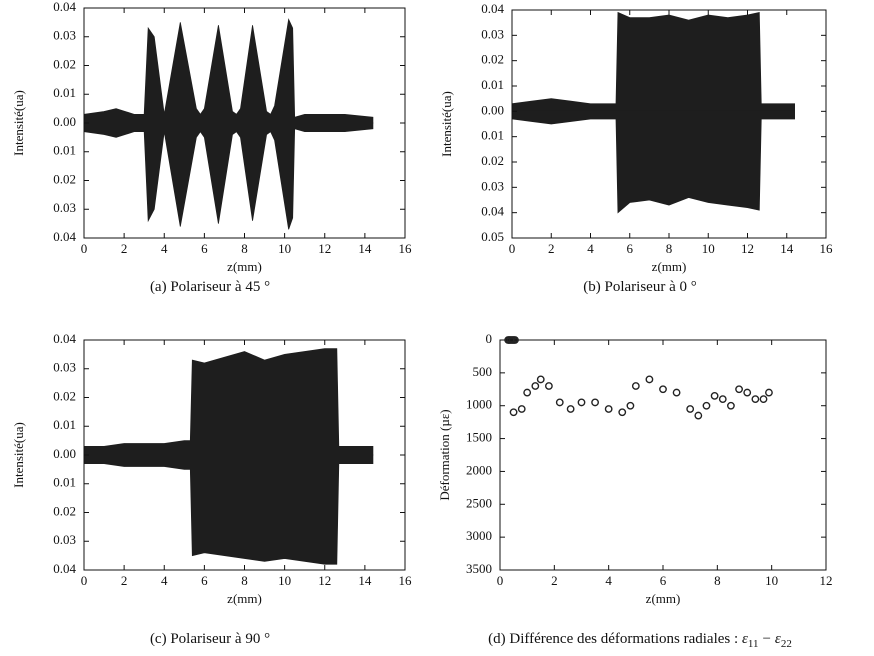 The width and height of the screenshot is (874, 656). Describe the element at coordinates (766, 639) in the screenshot. I see `caption-math: −` at that location.